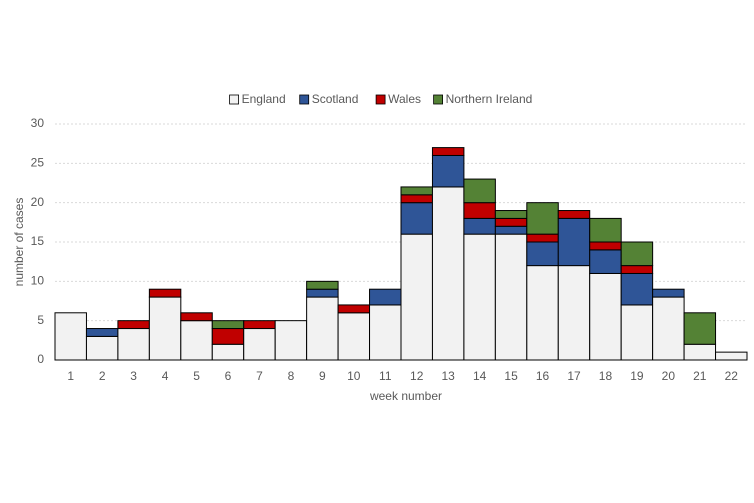 This screenshot has height=503, width=754. What do you see at coordinates (264, 99) in the screenshot?
I see `legend-label: England` at bounding box center [264, 99].